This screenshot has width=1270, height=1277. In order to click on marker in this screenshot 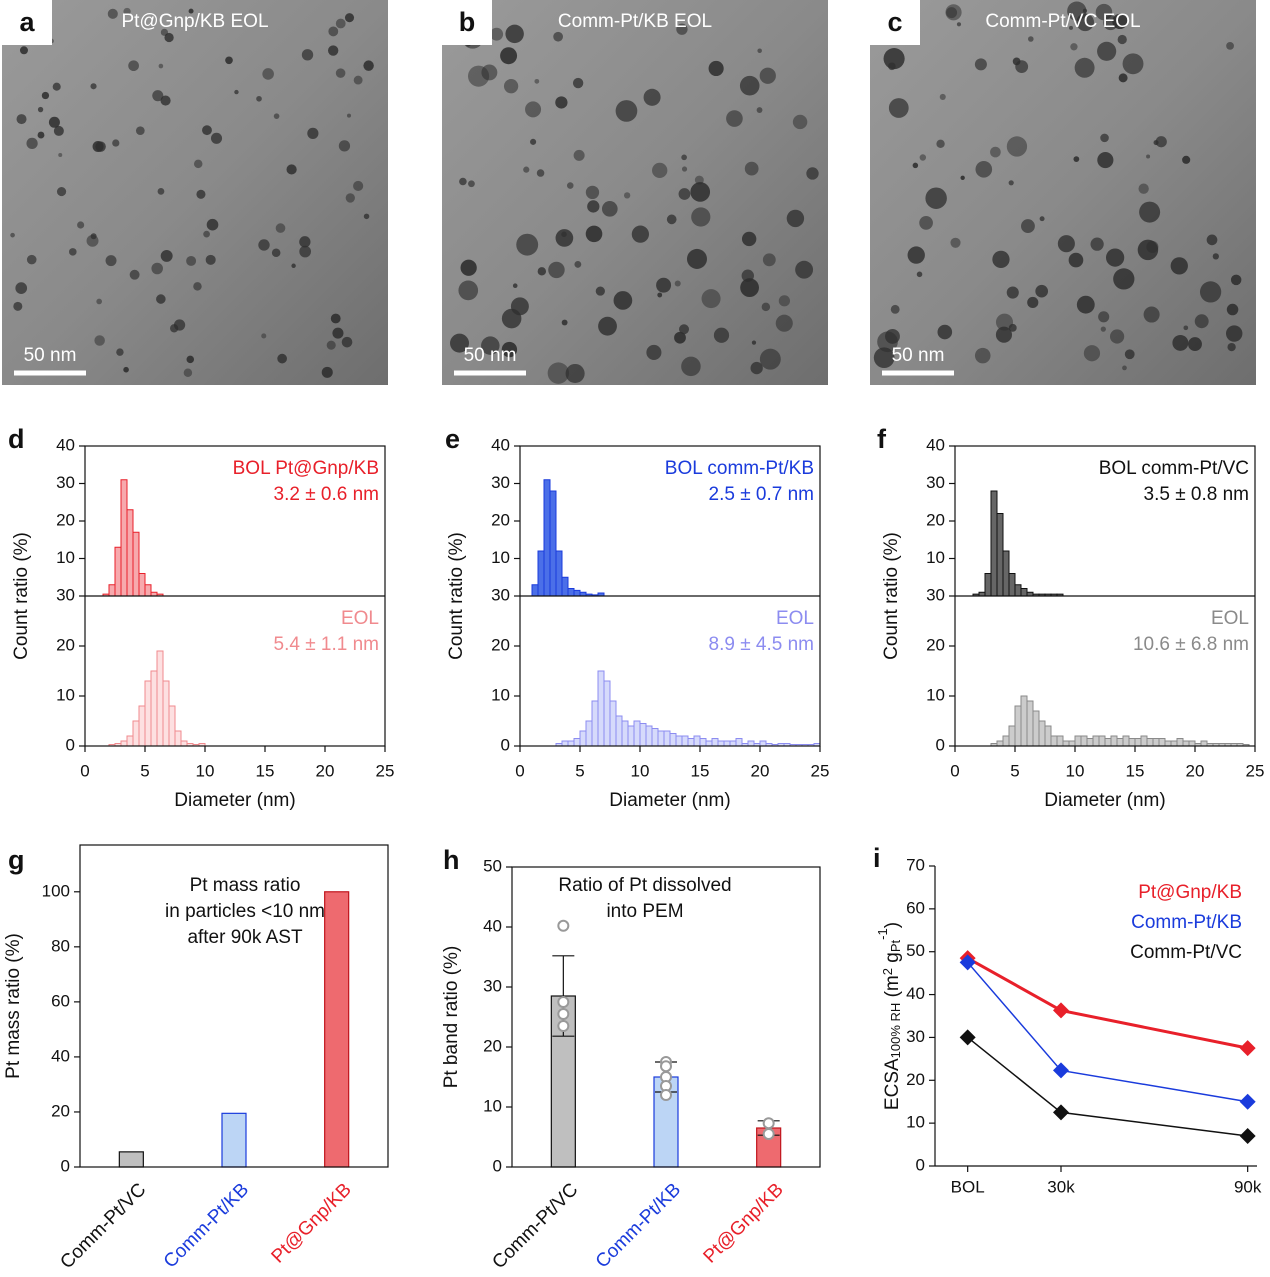, I will do `click(1247, 1048)`.